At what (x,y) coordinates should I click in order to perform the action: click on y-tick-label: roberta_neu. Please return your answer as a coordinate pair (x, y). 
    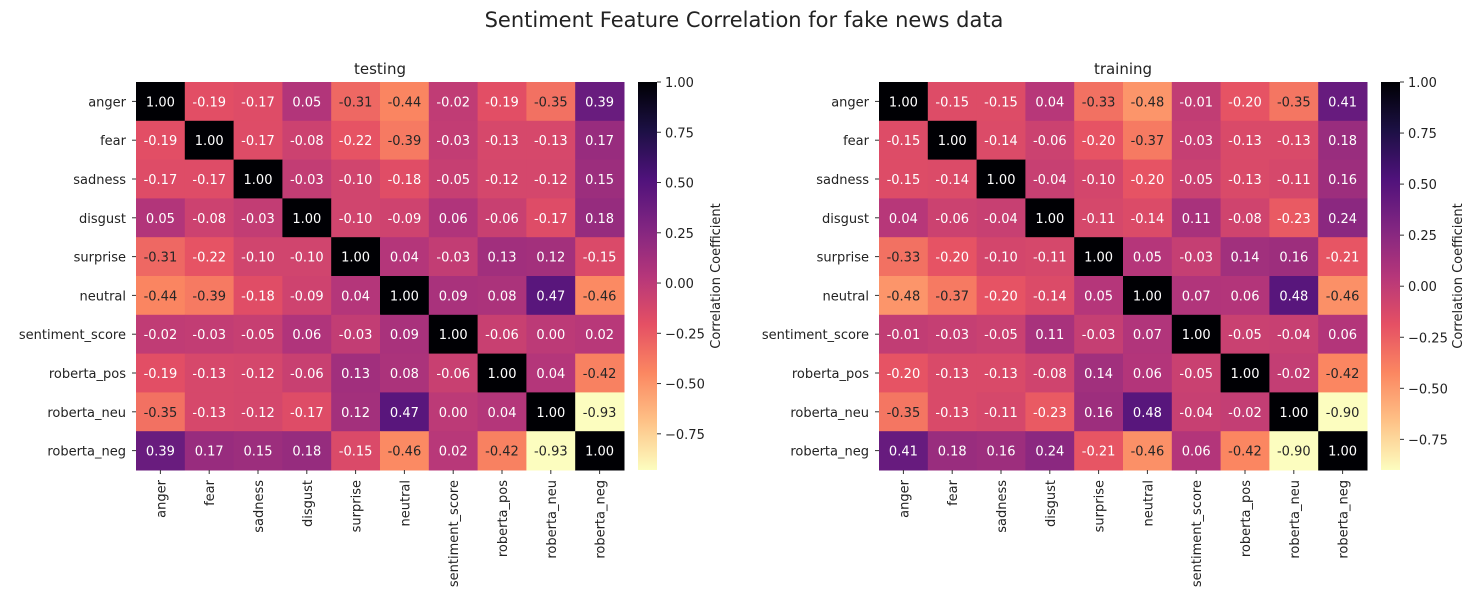
    Looking at the image, I should click on (829, 413).